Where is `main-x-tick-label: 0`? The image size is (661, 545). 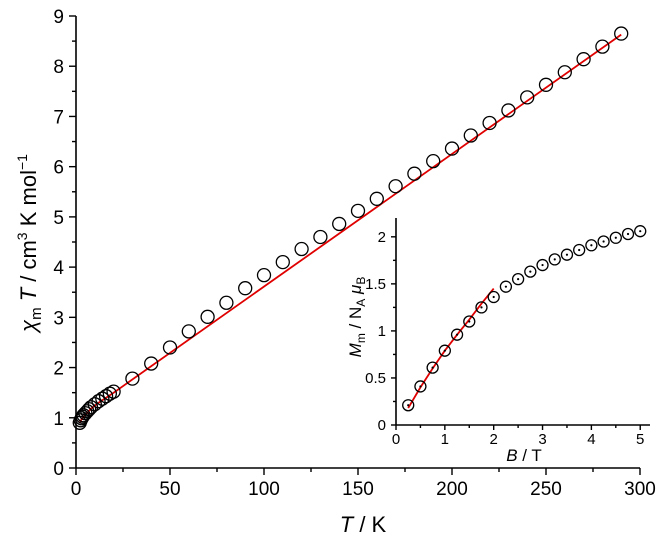 main-x-tick-label: 0 is located at coordinates (76, 489).